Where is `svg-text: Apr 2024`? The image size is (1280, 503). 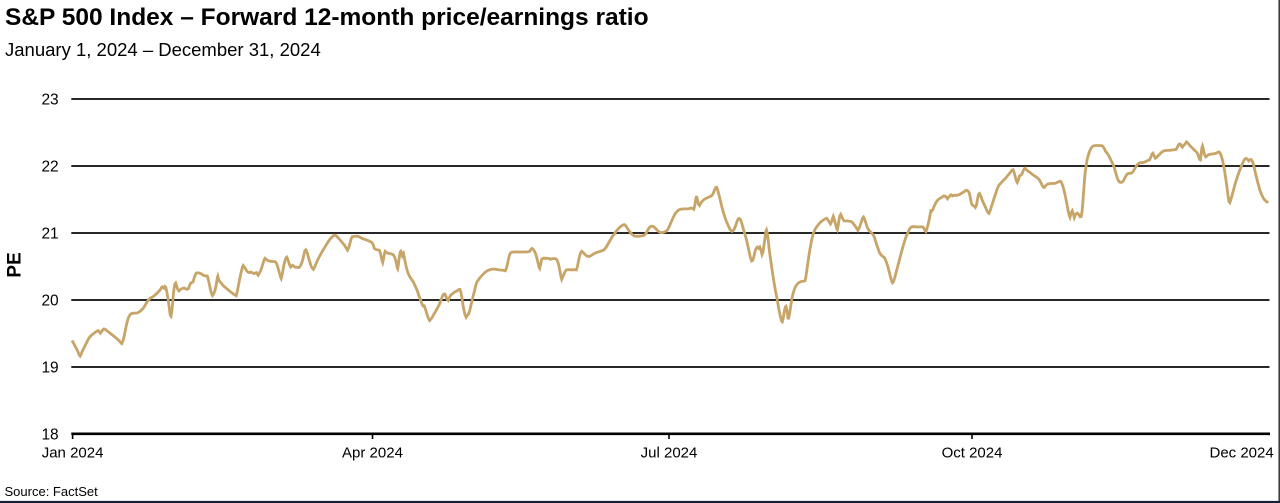 svg-text: Apr 2024 is located at coordinates (372, 452).